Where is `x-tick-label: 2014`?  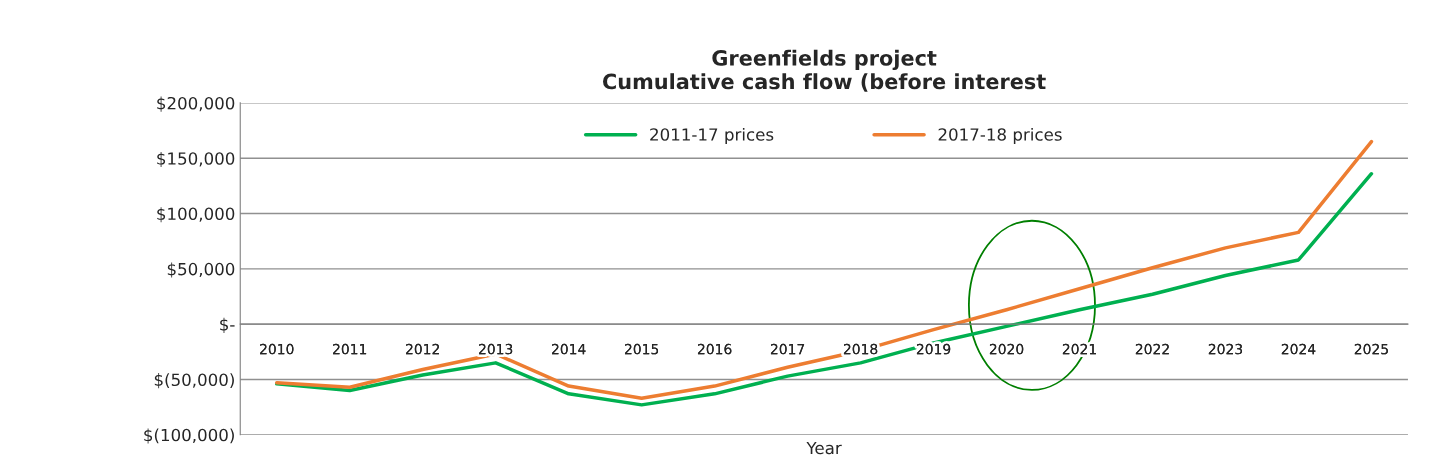
x-tick-label: 2014 is located at coordinates (569, 349).